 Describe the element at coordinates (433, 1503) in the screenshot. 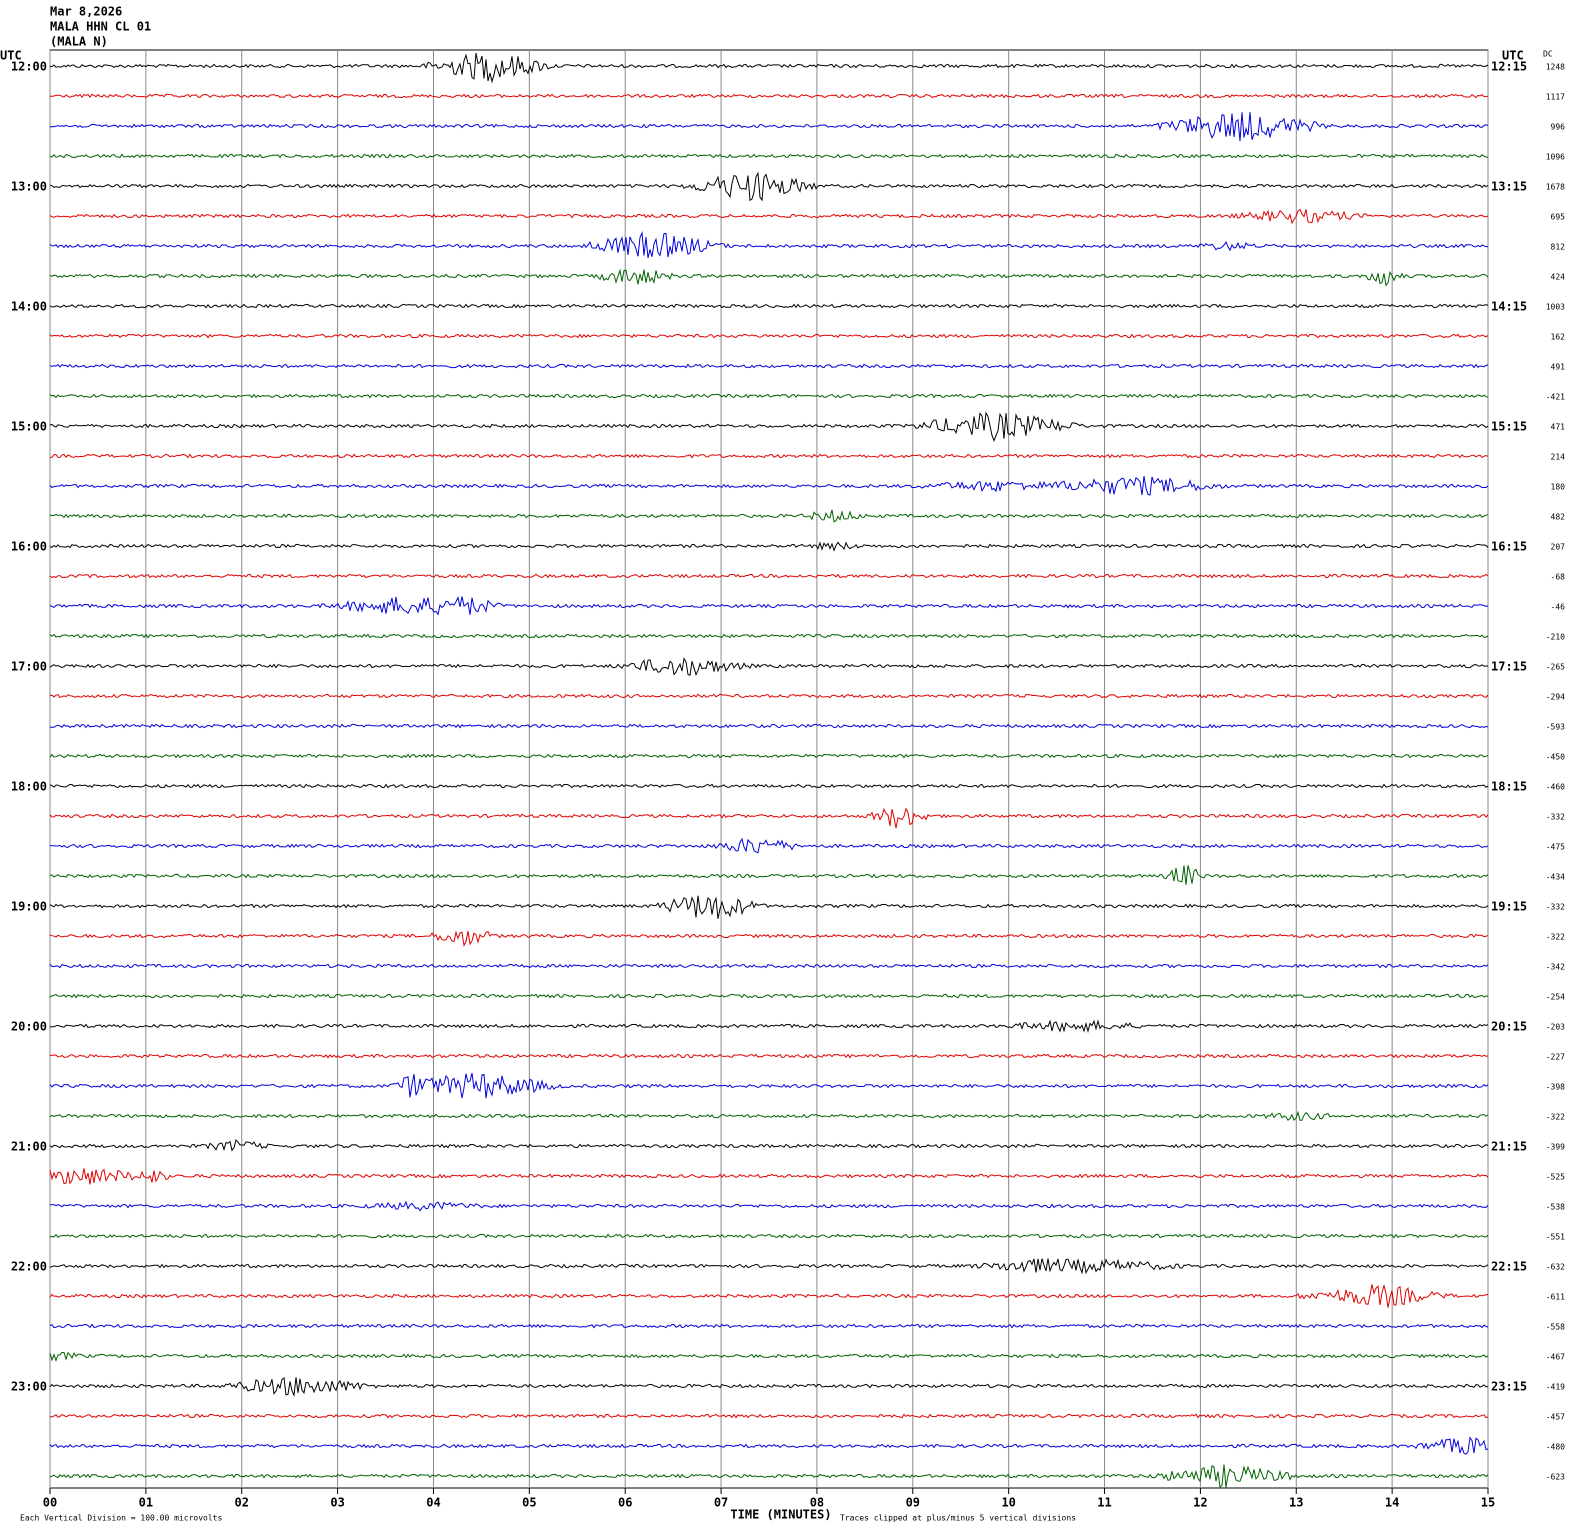

I see `x-tick-label: 04` at that location.